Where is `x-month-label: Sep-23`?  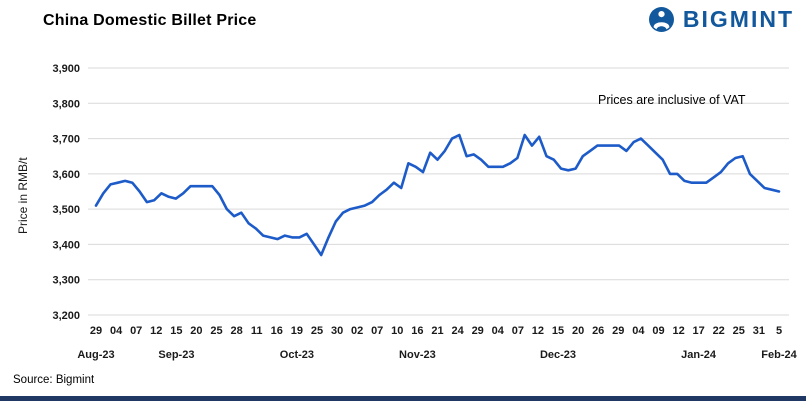 x-month-label: Sep-23 is located at coordinates (176, 355).